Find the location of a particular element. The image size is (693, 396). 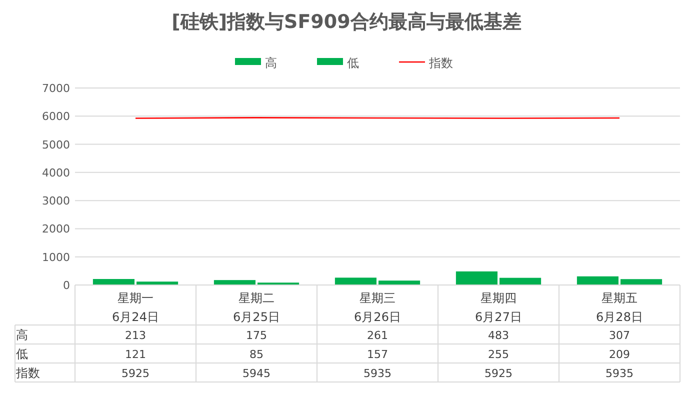

data-label: 121 is located at coordinates (135, 354).